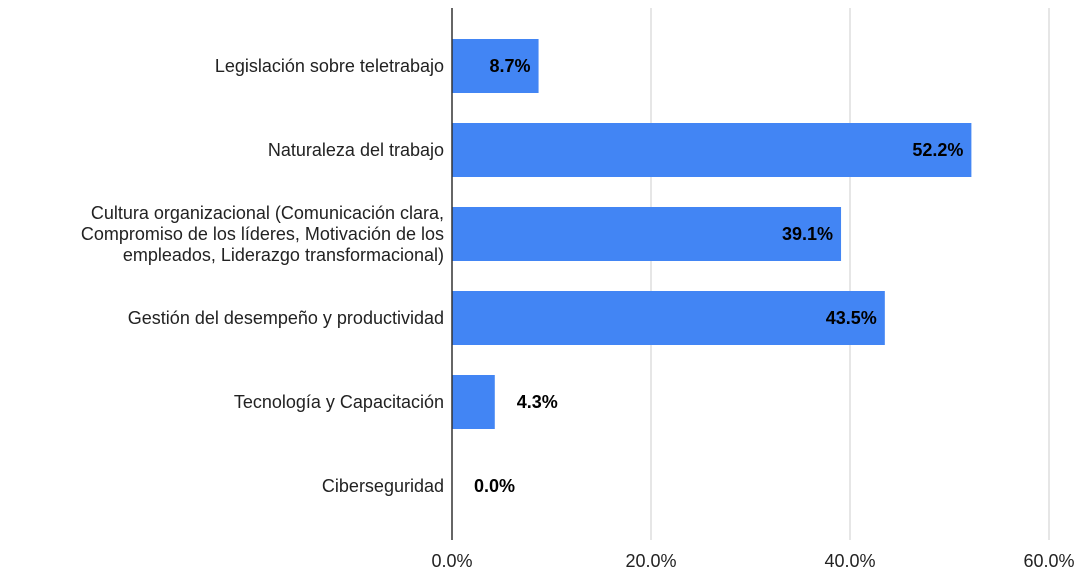  I want to click on y-tick-label: Gestión del desempeño y productividad, so click(285, 317).